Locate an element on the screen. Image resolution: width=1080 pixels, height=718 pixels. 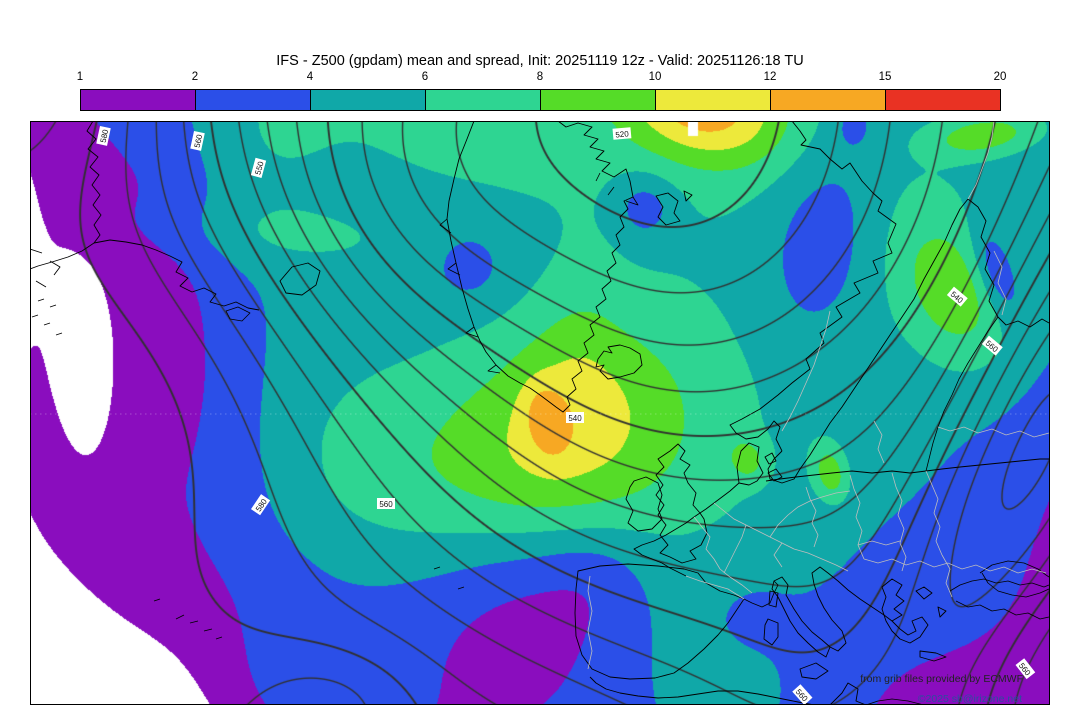
svg-text: 520 is located at coordinates (622, 134).